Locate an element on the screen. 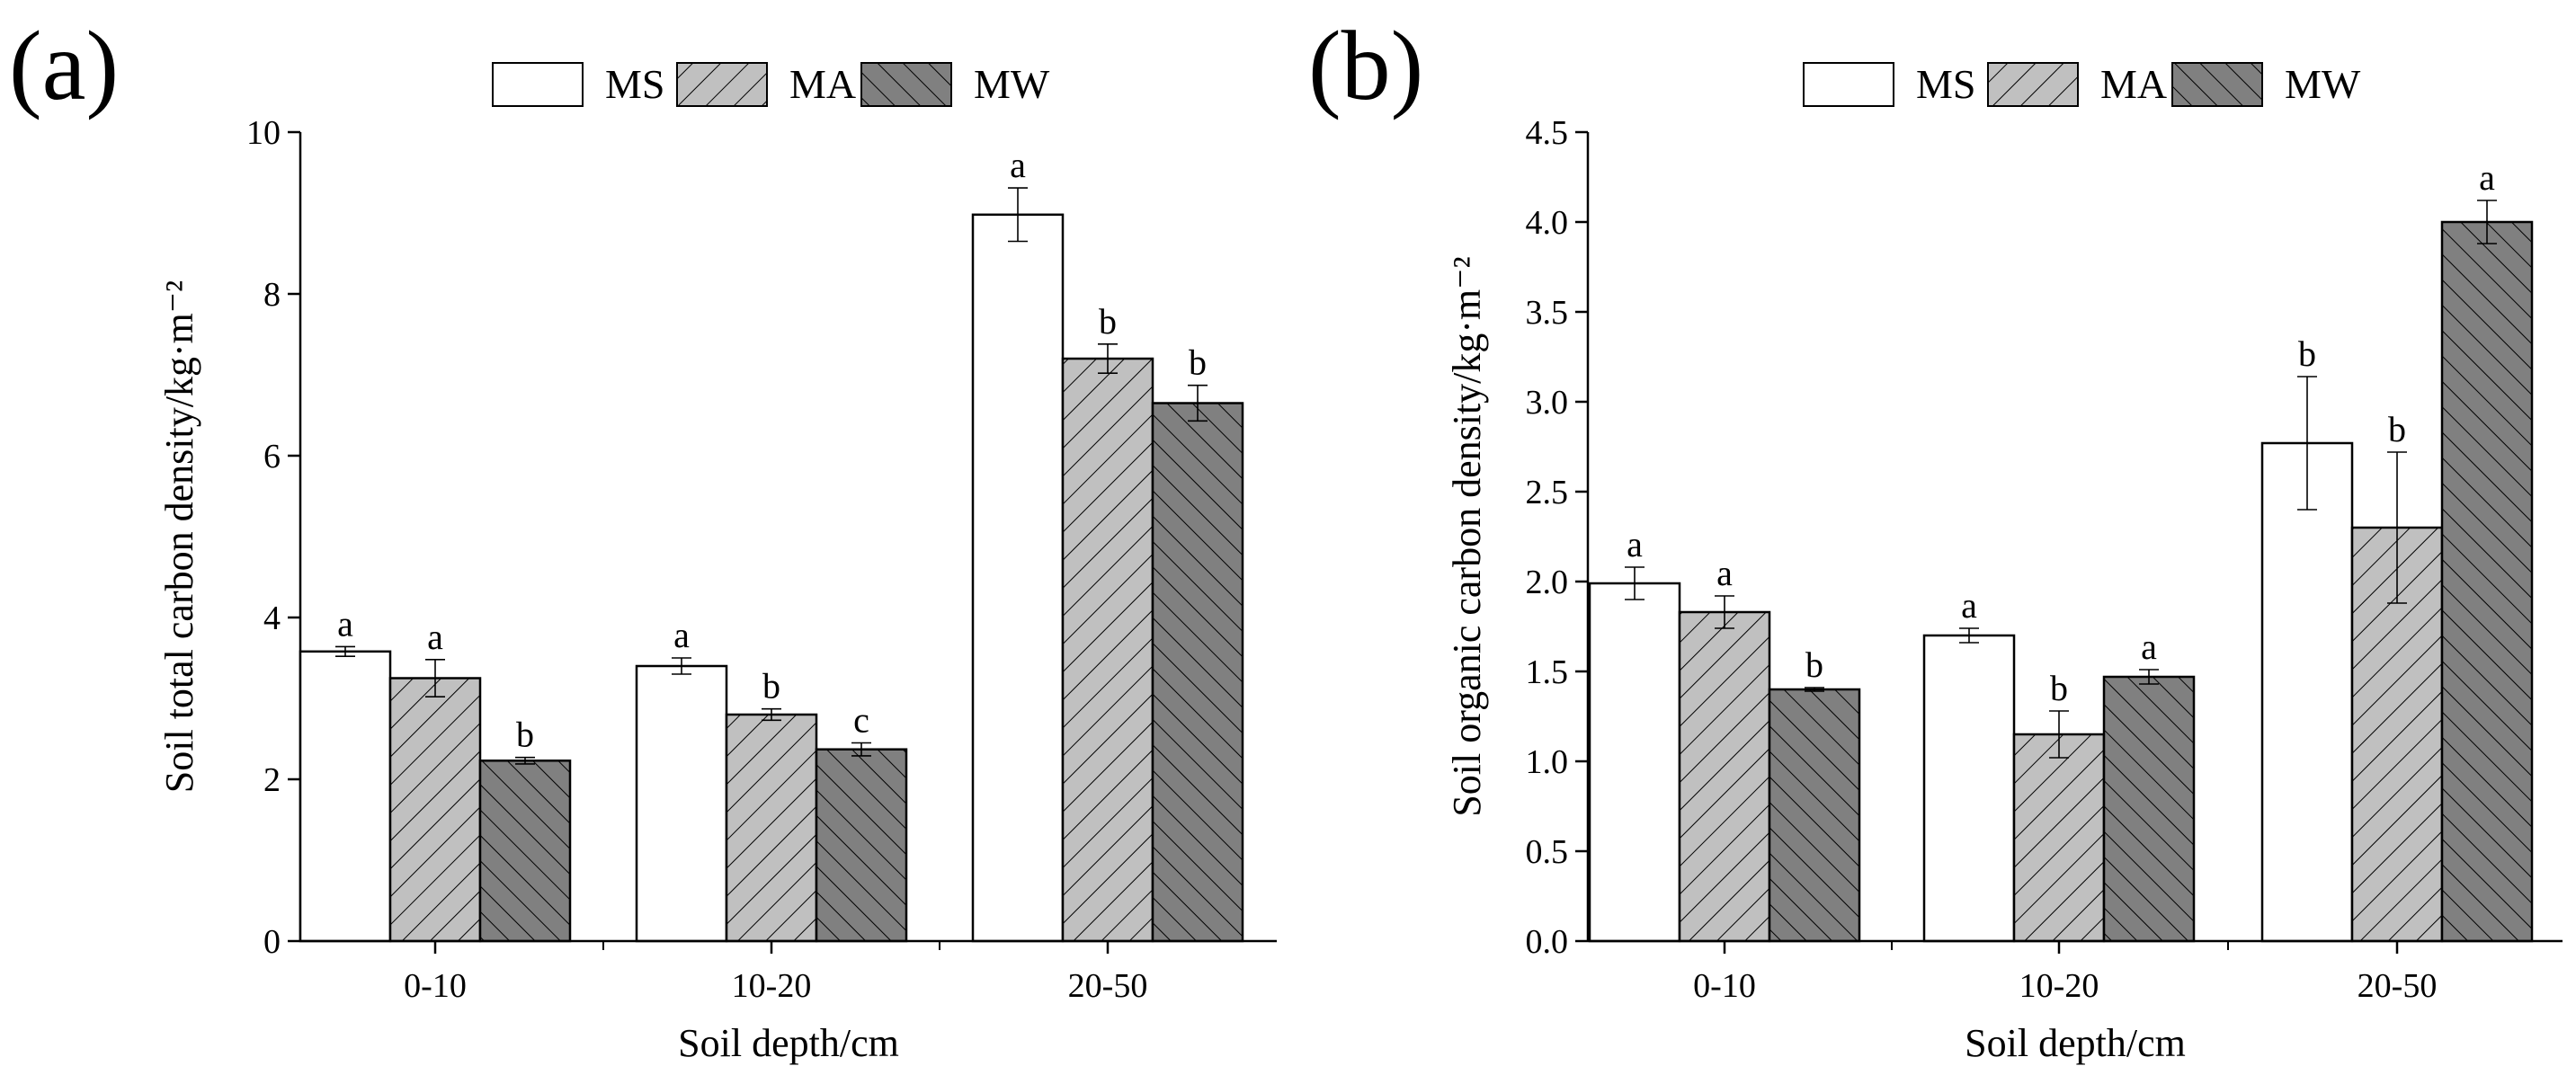 This screenshot has width=2576, height=1075. y-axis: 0 2 4 6 8 10 is located at coordinates (274, 537).